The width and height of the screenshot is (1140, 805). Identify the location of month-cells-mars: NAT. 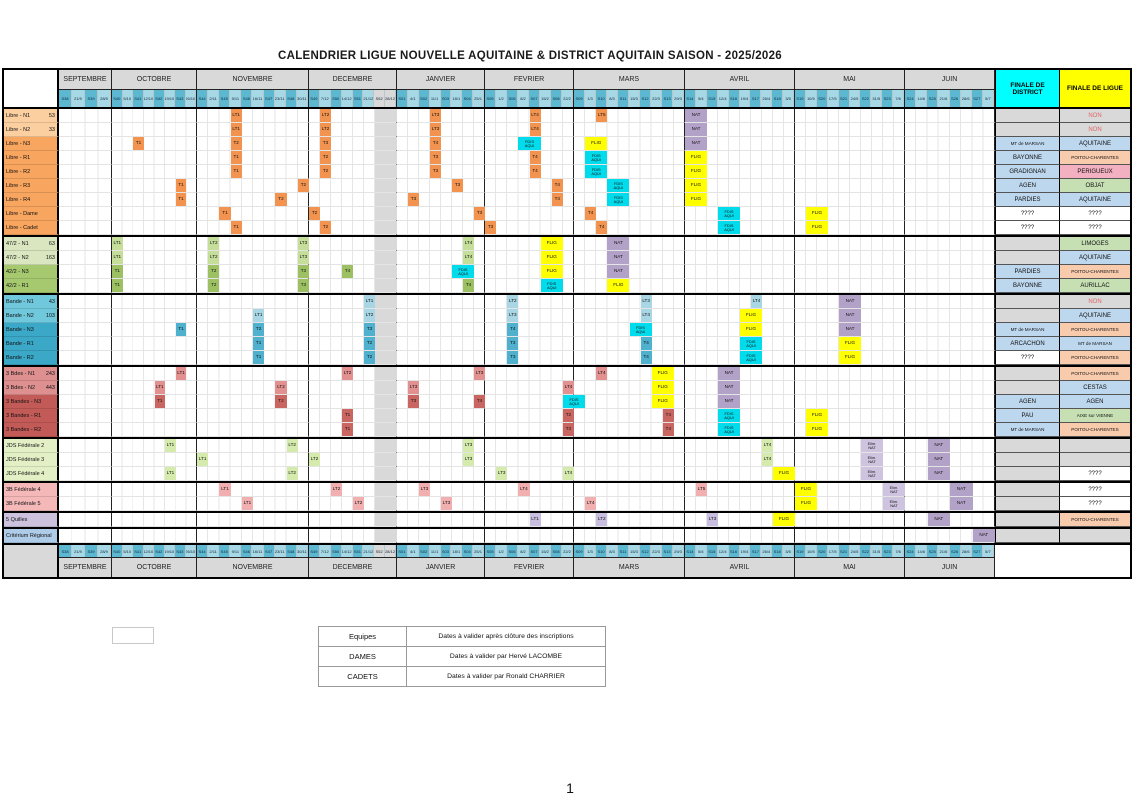
(629, 258).